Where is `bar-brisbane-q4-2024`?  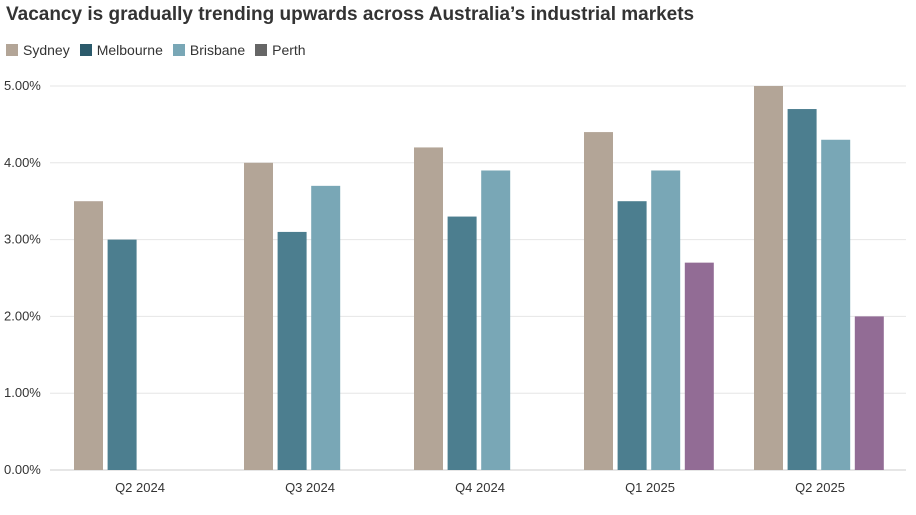 bar-brisbane-q4-2024 is located at coordinates (496, 320).